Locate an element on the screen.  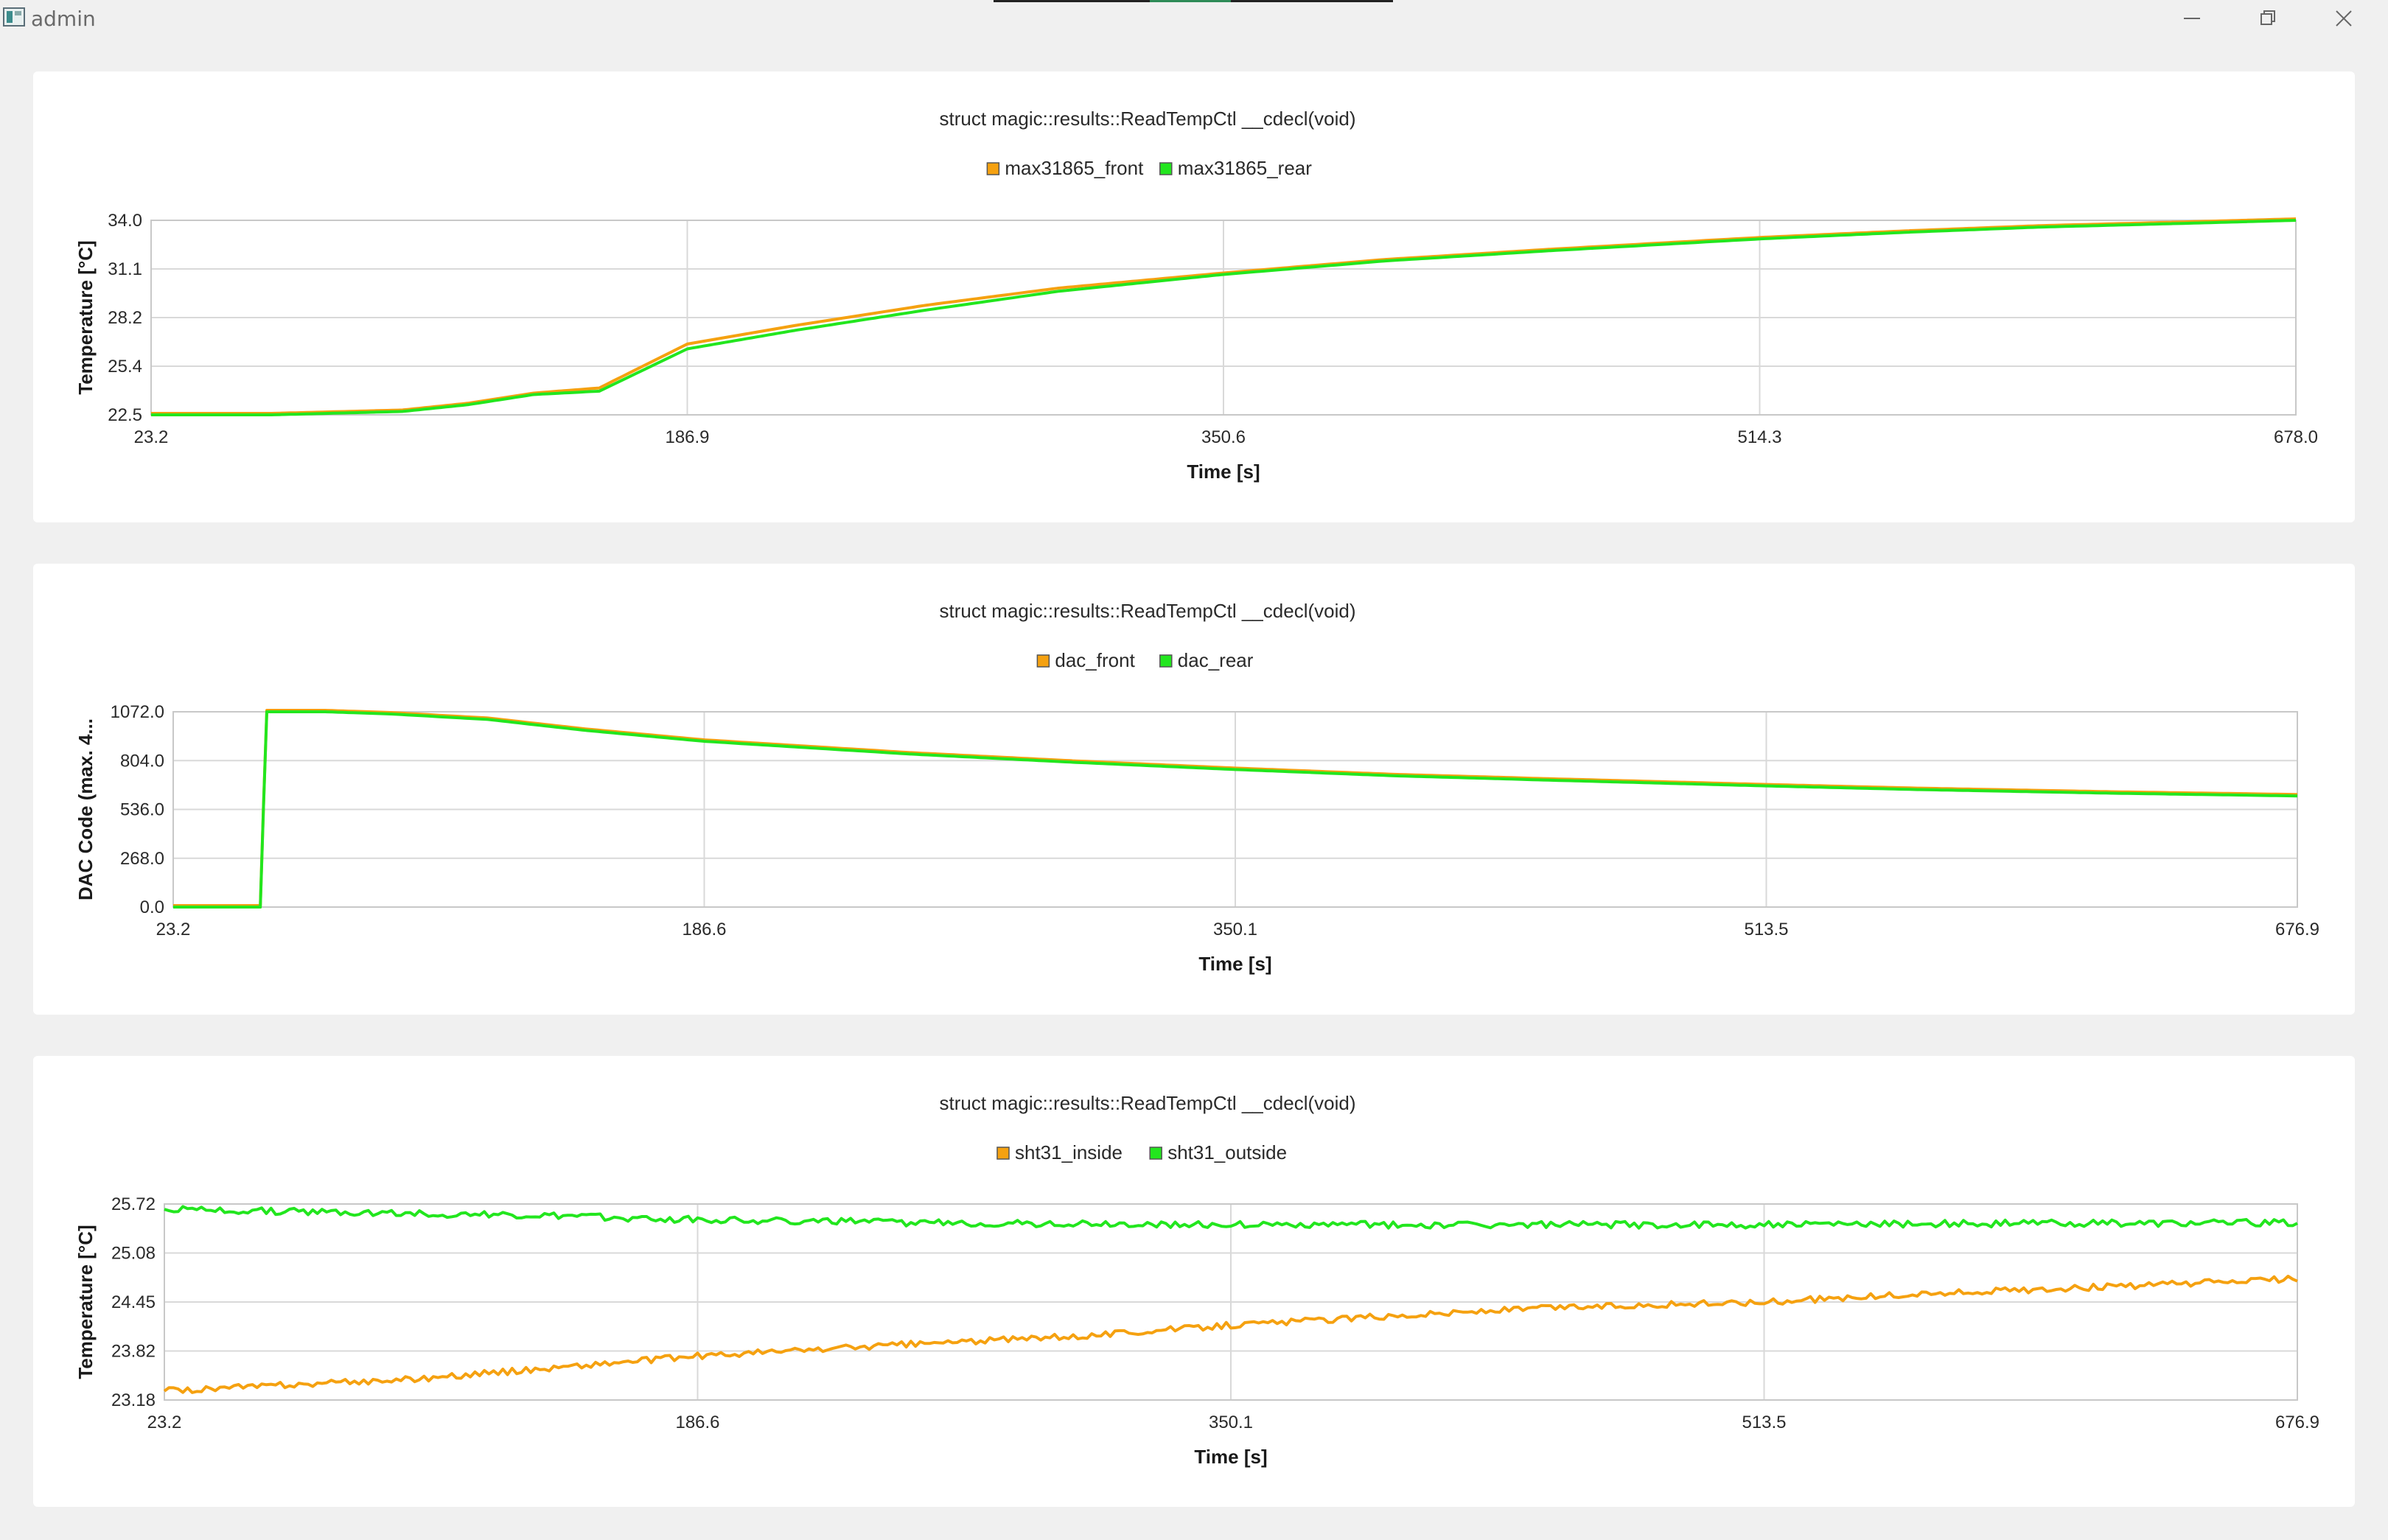
minimize-icon is located at coordinates (2192, 18).